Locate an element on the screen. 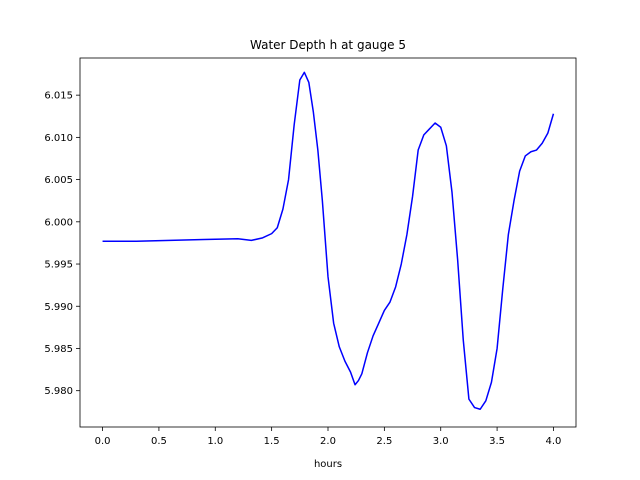  y-tick-label: 6.010 is located at coordinates (58, 138).